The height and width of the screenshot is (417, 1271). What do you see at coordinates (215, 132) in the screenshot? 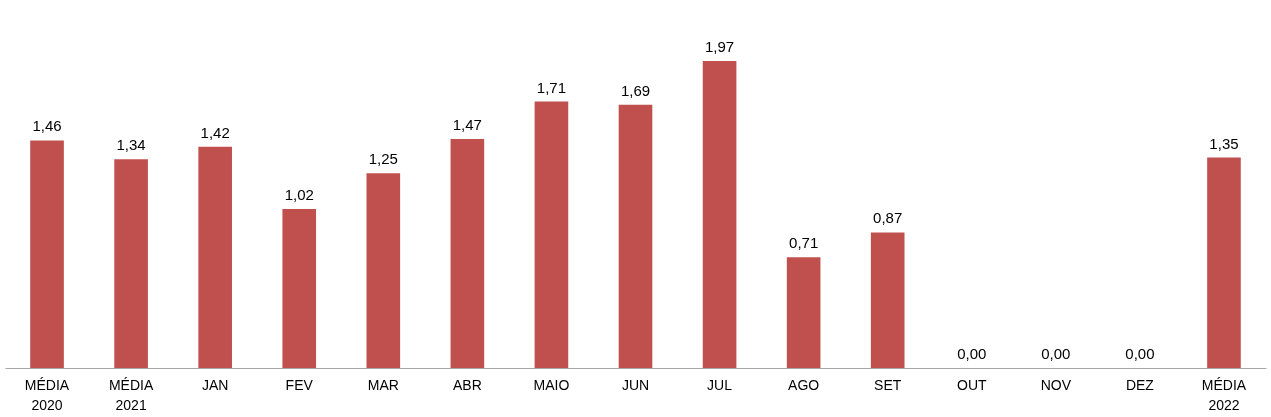
I see `data-label: 1,42` at bounding box center [215, 132].